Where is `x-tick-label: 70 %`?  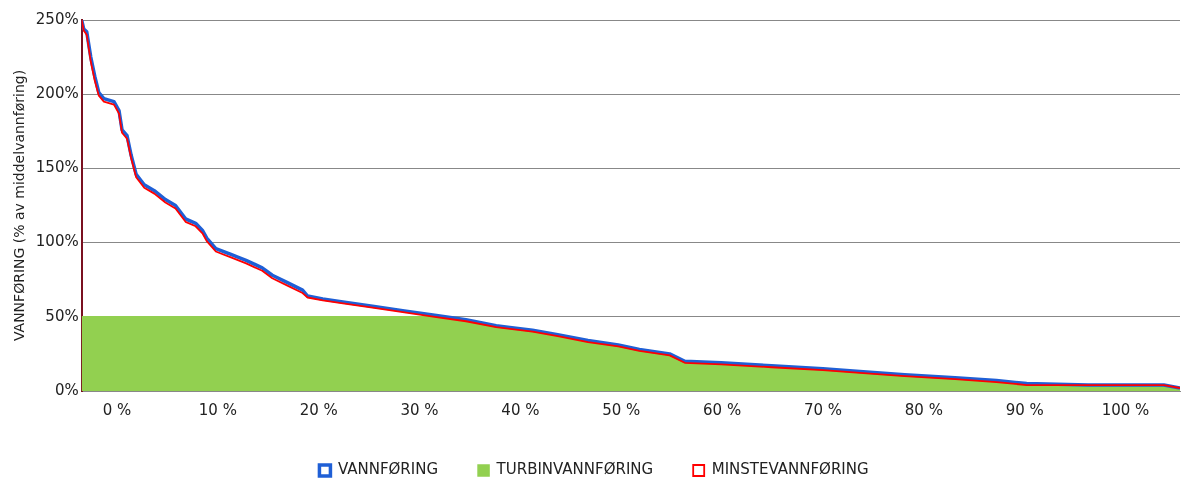 x-tick-label: 70 % is located at coordinates (823, 409).